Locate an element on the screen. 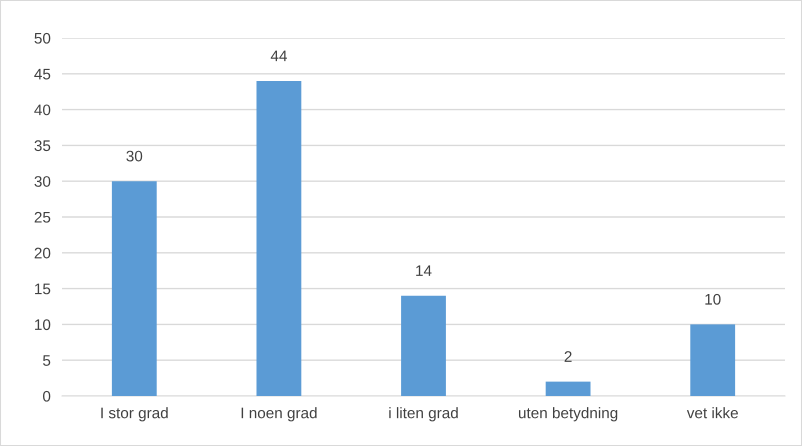 The height and width of the screenshot is (446, 802). data-label: 14 is located at coordinates (424, 270).